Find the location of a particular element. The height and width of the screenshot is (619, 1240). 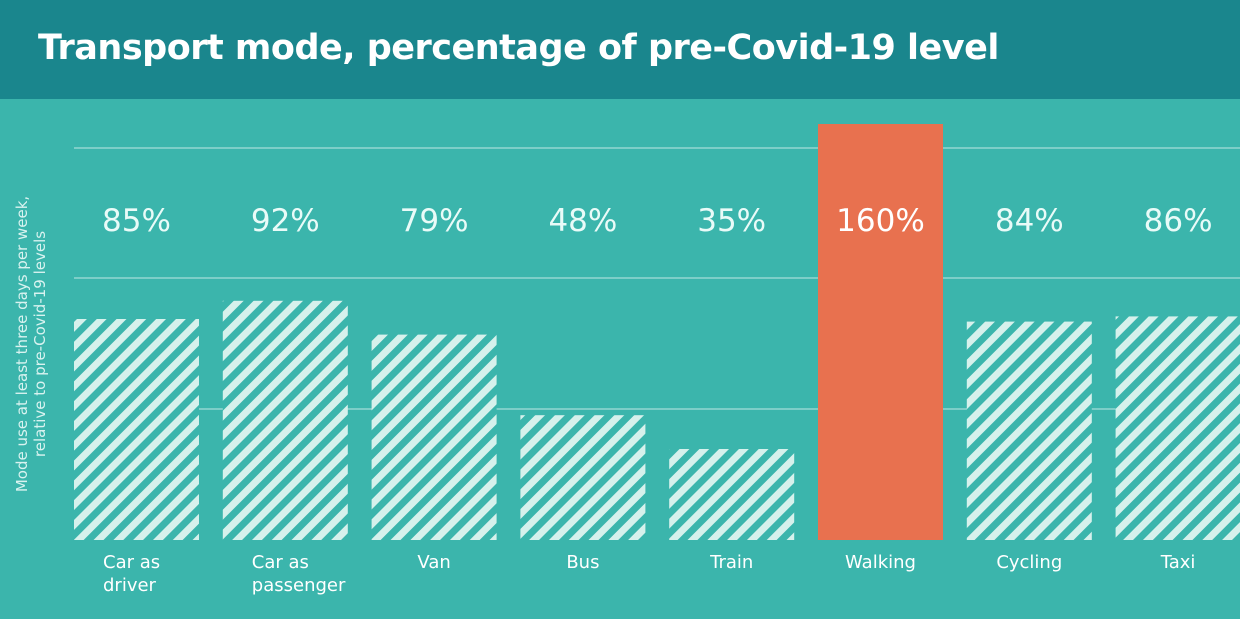

category-label: Train is located at coordinates (731, 562).